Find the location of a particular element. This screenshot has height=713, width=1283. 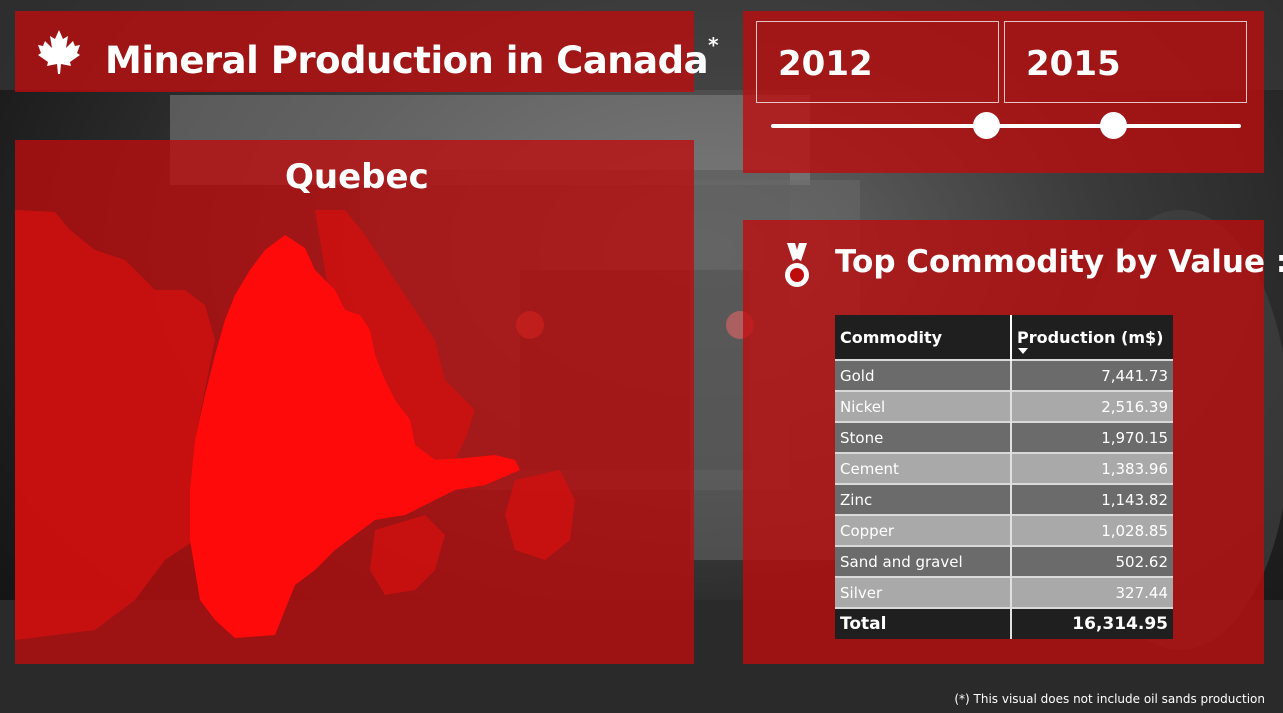

end-year-input: 2015 is located at coordinates (1125, 62).